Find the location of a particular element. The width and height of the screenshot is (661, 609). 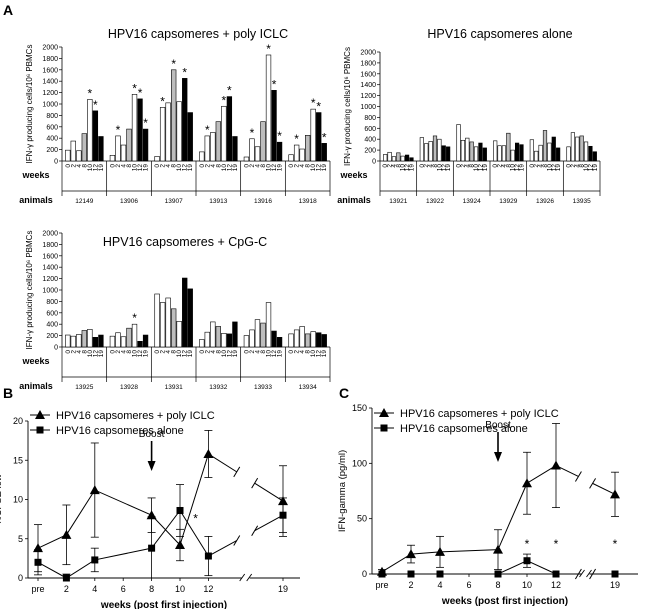

y-tick-label: 1200 is located at coordinates (368, 96).